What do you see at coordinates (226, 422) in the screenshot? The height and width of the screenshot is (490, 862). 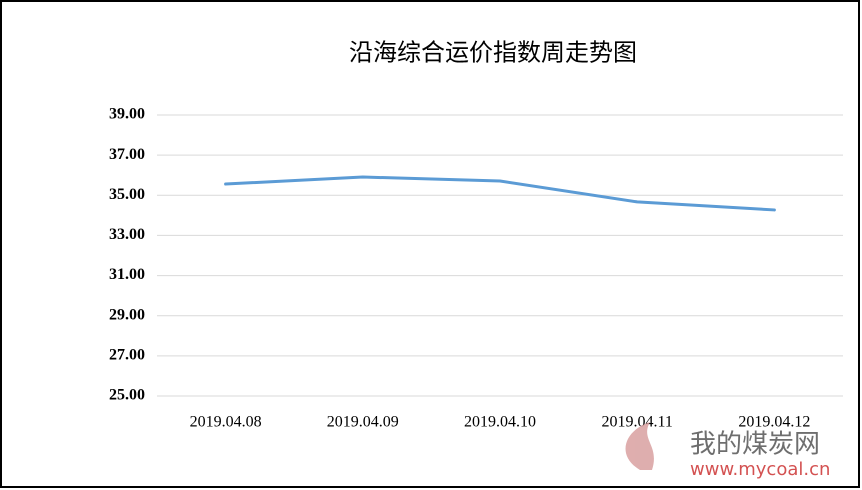 I see `x-tick-label: 2019.04.08` at bounding box center [226, 422].